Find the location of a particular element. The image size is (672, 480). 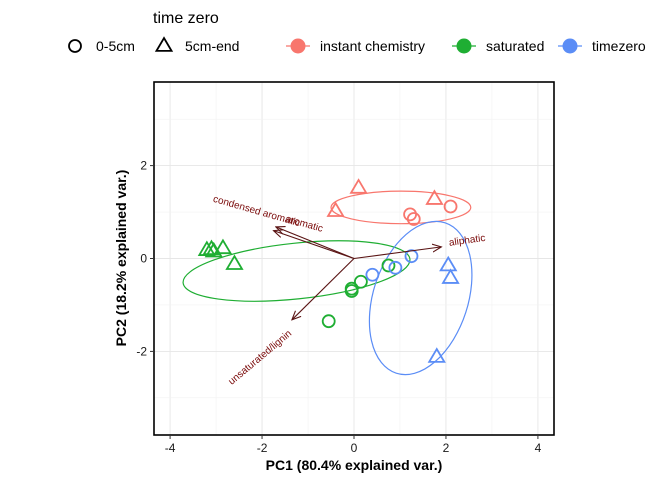

shape-legend: 0-5cm 5cm-end is located at coordinates (153, 45).